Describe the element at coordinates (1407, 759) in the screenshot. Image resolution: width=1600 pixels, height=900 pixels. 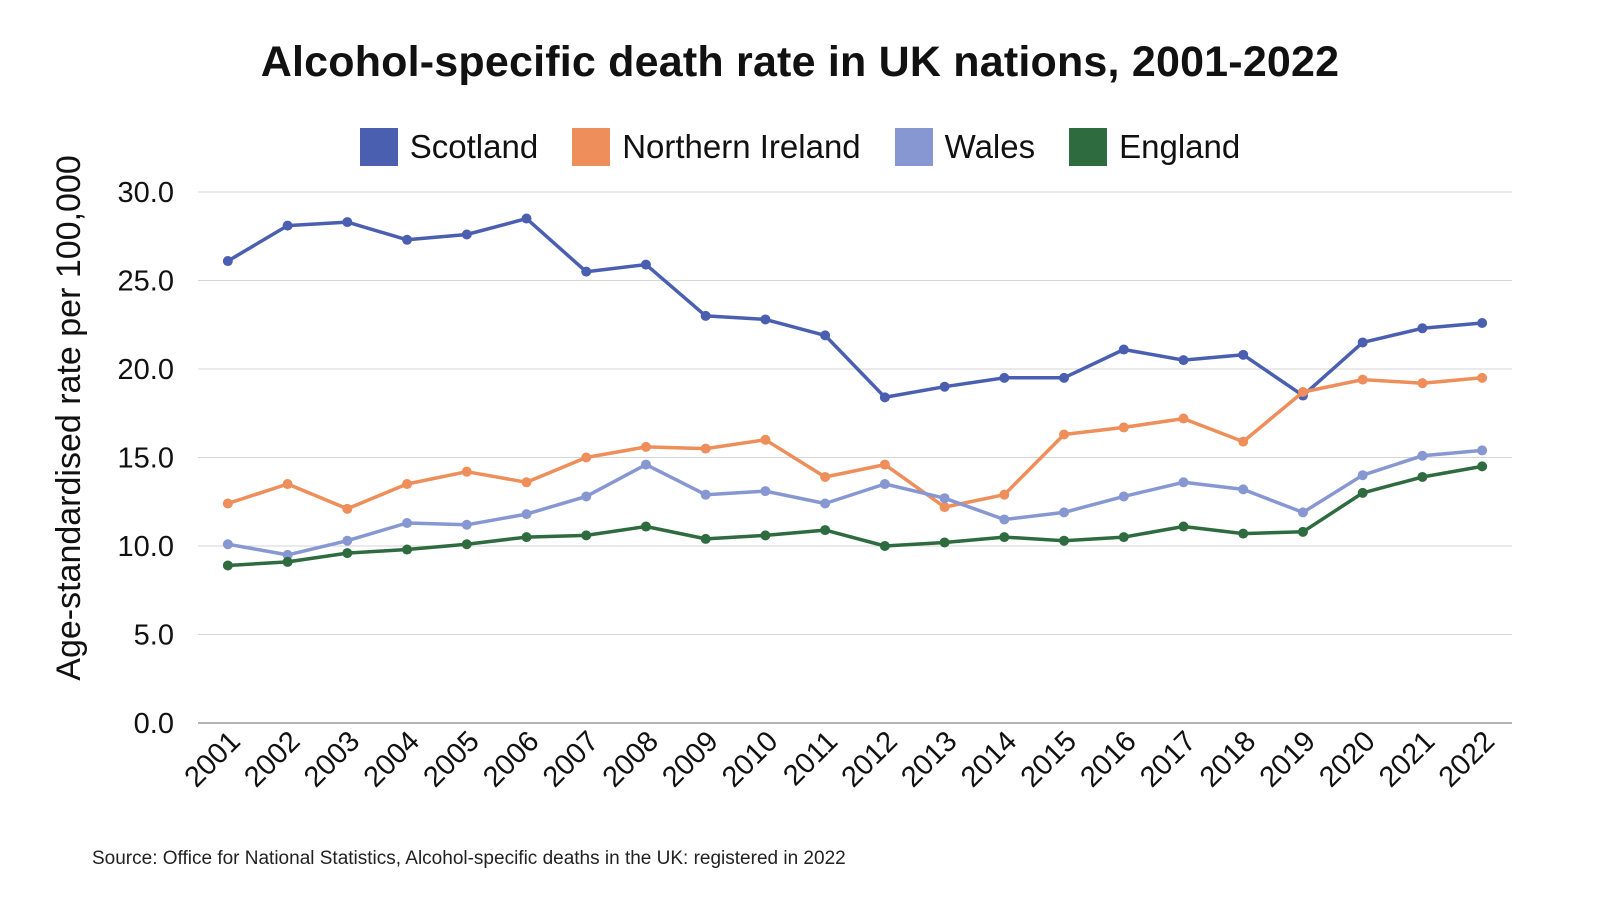
I see `x-tick-label: 2021` at that location.